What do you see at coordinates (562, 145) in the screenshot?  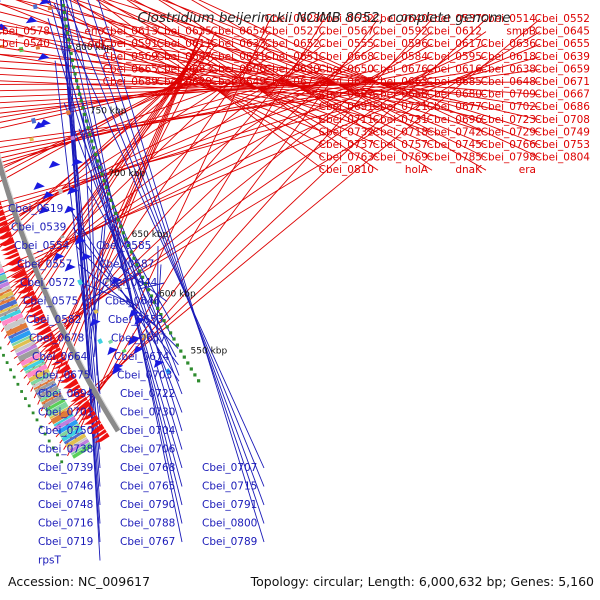 I see `forward-gene-label: Cbei_0753` at bounding box center [562, 145].